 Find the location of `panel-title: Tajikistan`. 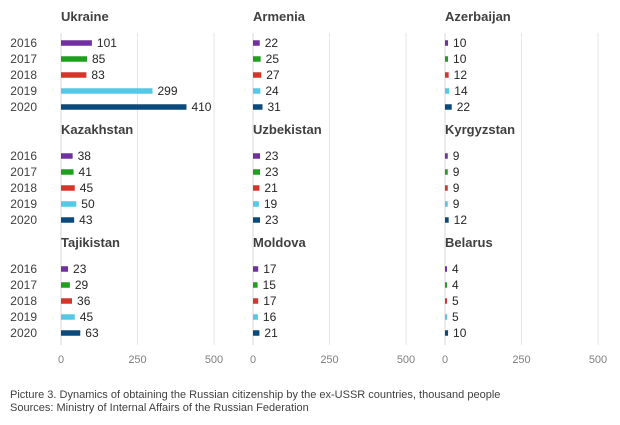

panel-title: Tajikistan is located at coordinates (90, 242).